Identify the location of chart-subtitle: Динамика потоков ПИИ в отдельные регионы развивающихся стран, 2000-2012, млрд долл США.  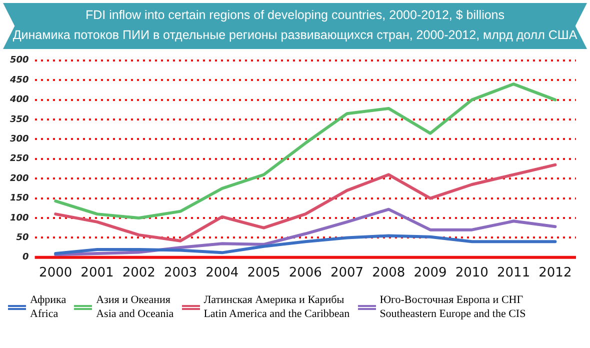
(295, 35).